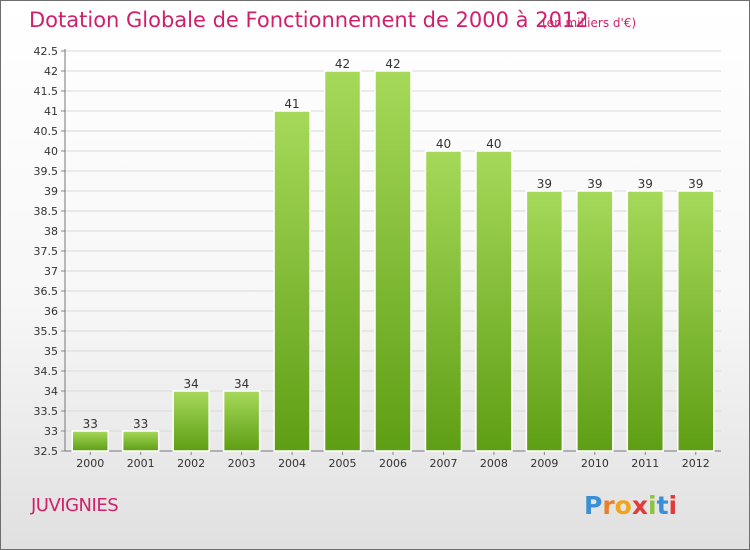 This screenshot has height=550, width=750. I want to click on y-tick-label: 32.5, so click(46, 451).